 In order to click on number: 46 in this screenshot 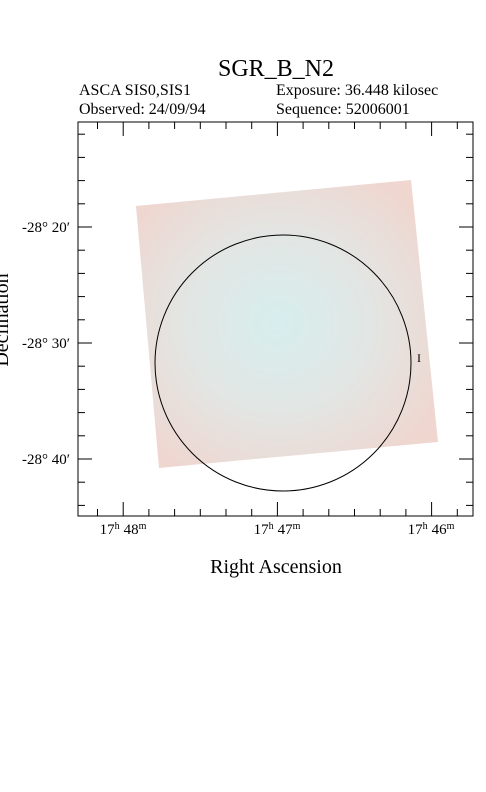, I will do `click(440, 530)`.